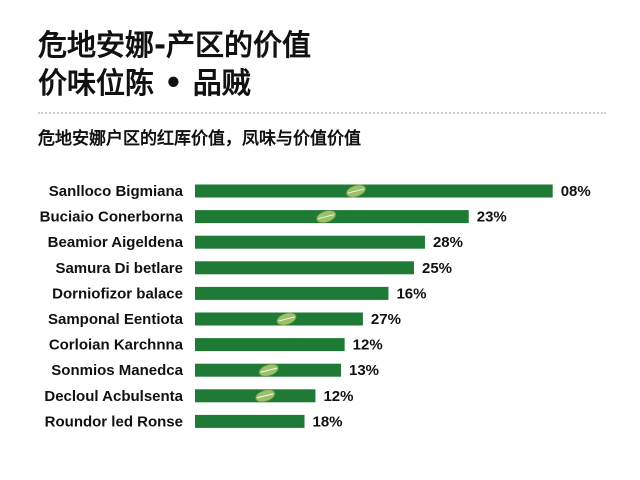 This screenshot has height=480, width=640. I want to click on bar-row: Sonmios Manedca 13%, so click(215, 370).